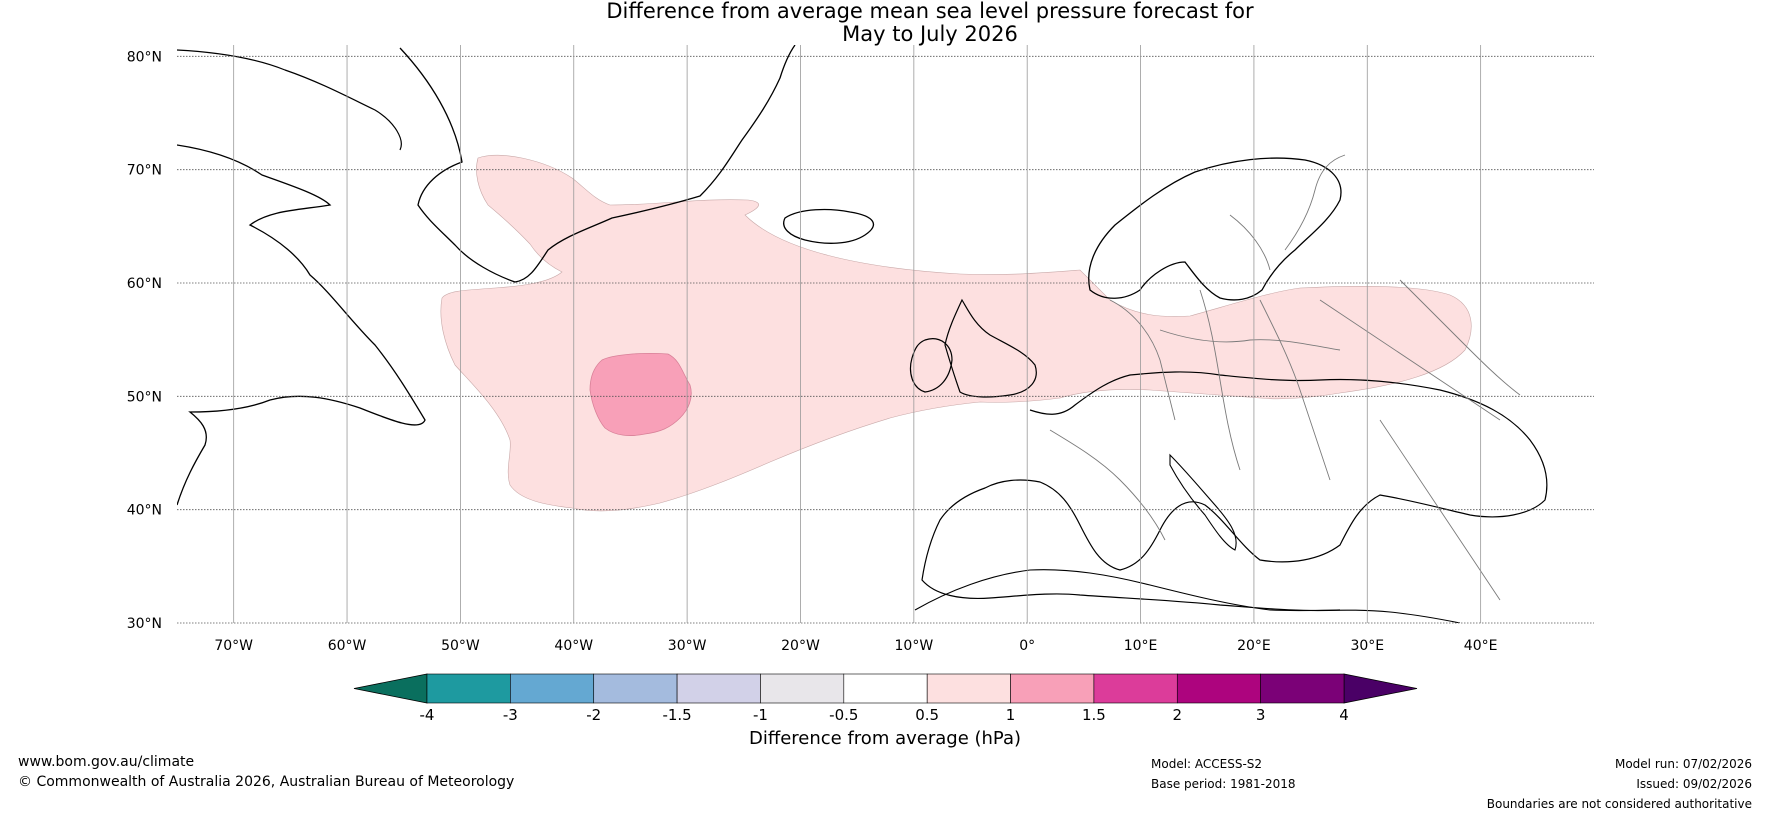  What do you see at coordinates (1187, 596) in the screenshot?
I see `north-africa-coast` at bounding box center [1187, 596].